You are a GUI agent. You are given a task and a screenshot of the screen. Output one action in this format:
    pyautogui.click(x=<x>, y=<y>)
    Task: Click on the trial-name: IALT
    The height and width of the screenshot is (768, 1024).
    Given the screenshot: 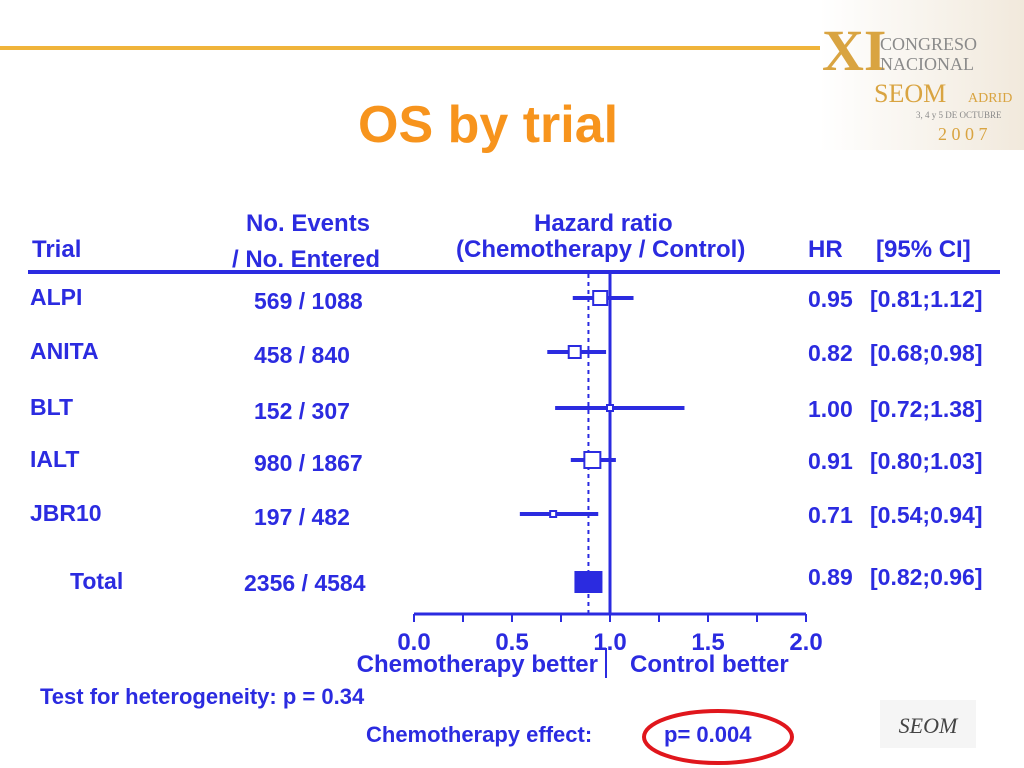 What is the action you would take?
    pyautogui.click(x=55, y=459)
    